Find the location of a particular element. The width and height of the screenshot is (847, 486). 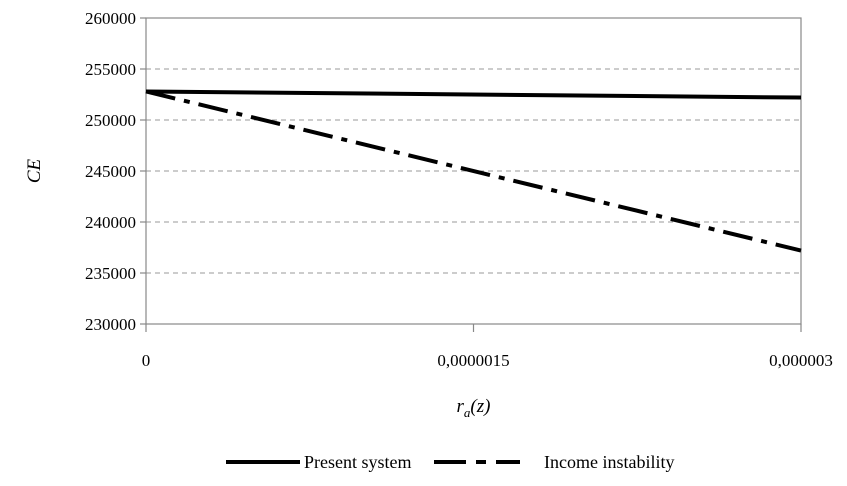

legend-label-0: Present system is located at coordinates (358, 462).